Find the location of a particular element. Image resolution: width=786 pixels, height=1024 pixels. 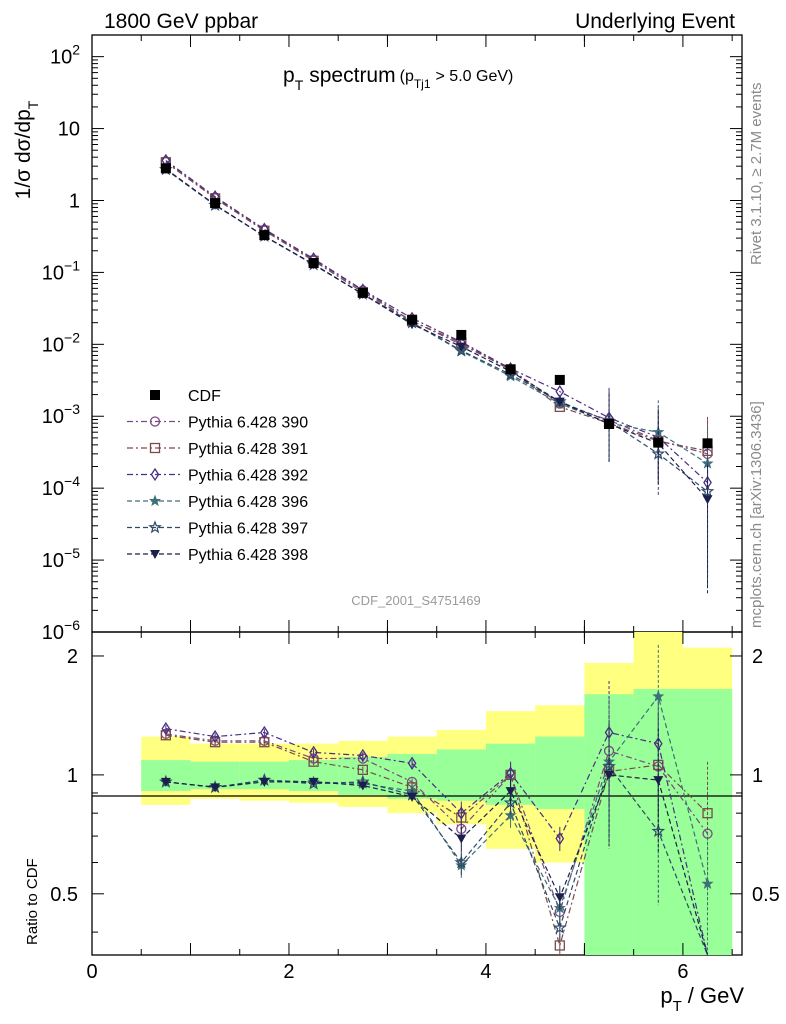

x-axis-label: pT / GeV is located at coordinates (702, 999).